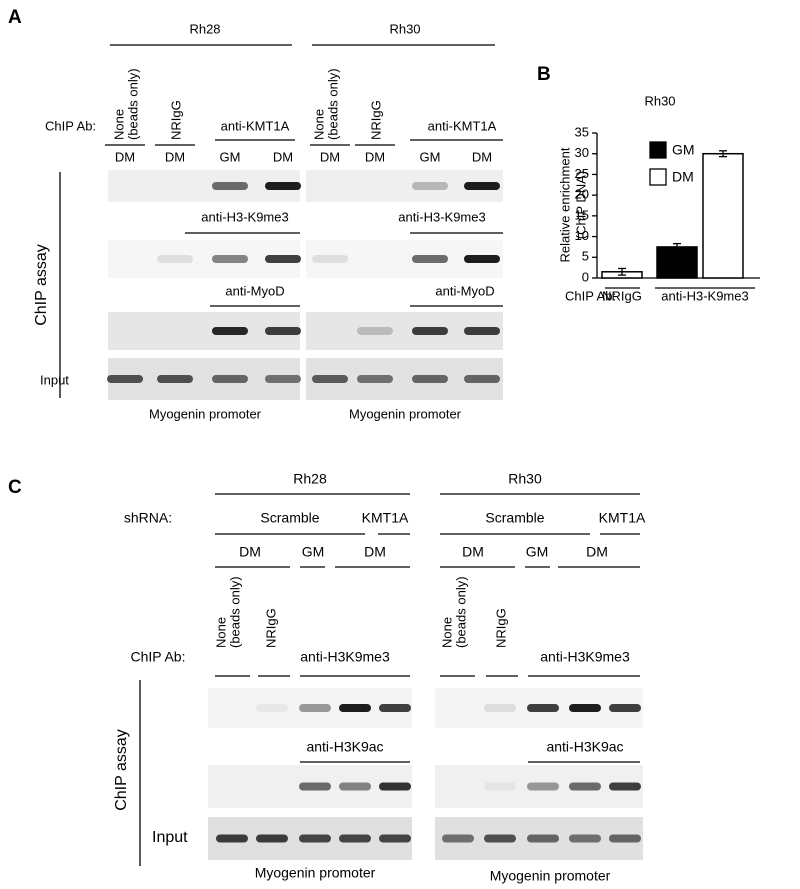 The width and height of the screenshot is (800, 889). What do you see at coordinates (582, 194) in the screenshot?
I see `y-tick-label: 20` at bounding box center [582, 194].